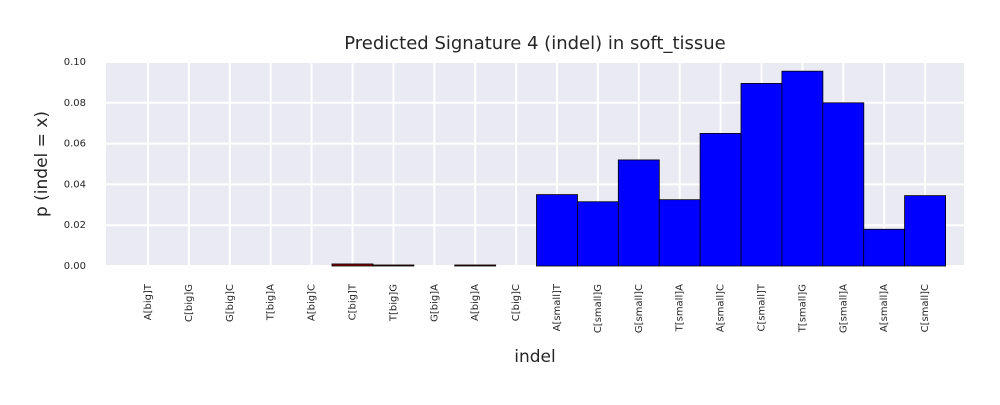 The image size is (1000, 405). Describe the element at coordinates (762, 307) in the screenshot. I see `x-tick-label: C[small]T` at that location.